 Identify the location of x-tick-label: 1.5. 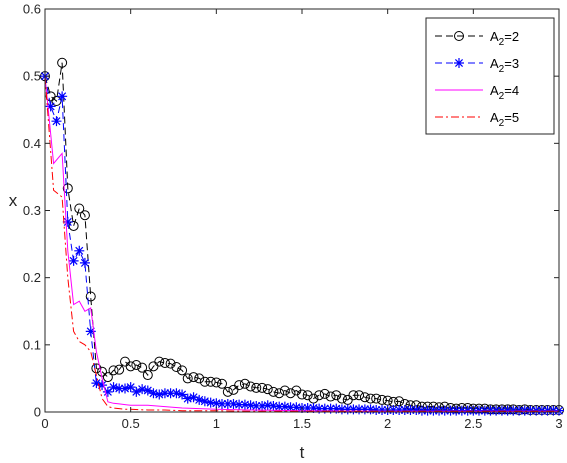
(302, 423).